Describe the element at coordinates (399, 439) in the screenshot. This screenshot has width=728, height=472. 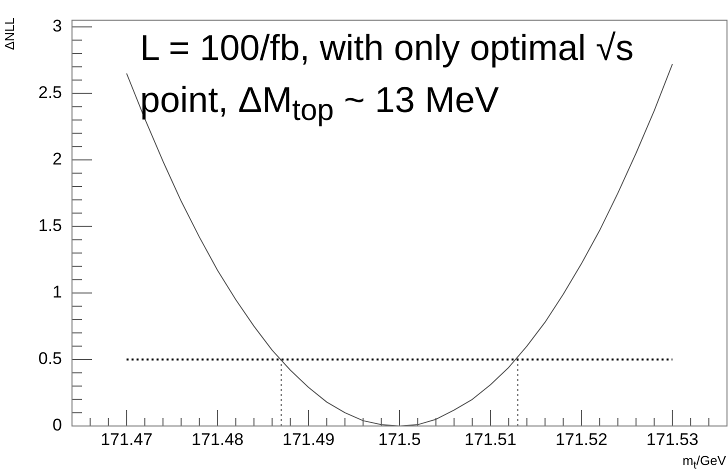
I see `x-tick-label: 171.5` at that location.